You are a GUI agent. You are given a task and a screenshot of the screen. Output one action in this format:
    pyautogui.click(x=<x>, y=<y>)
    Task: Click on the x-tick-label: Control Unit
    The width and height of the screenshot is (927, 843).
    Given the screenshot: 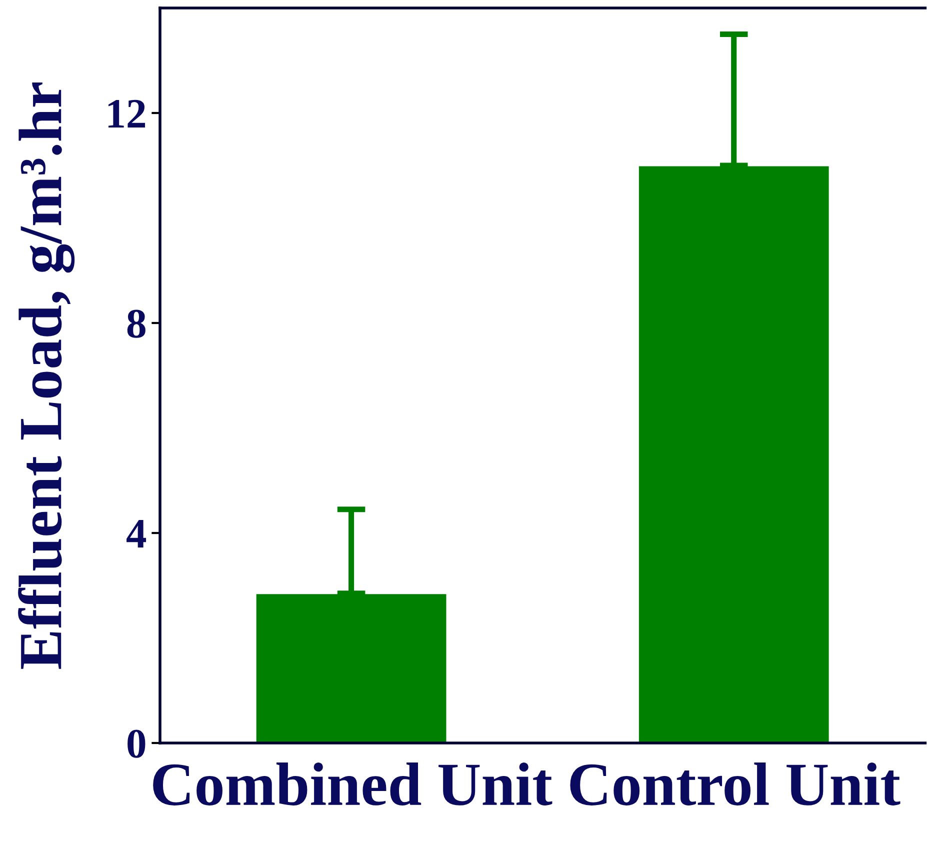 What is the action you would take?
    pyautogui.click(x=735, y=784)
    